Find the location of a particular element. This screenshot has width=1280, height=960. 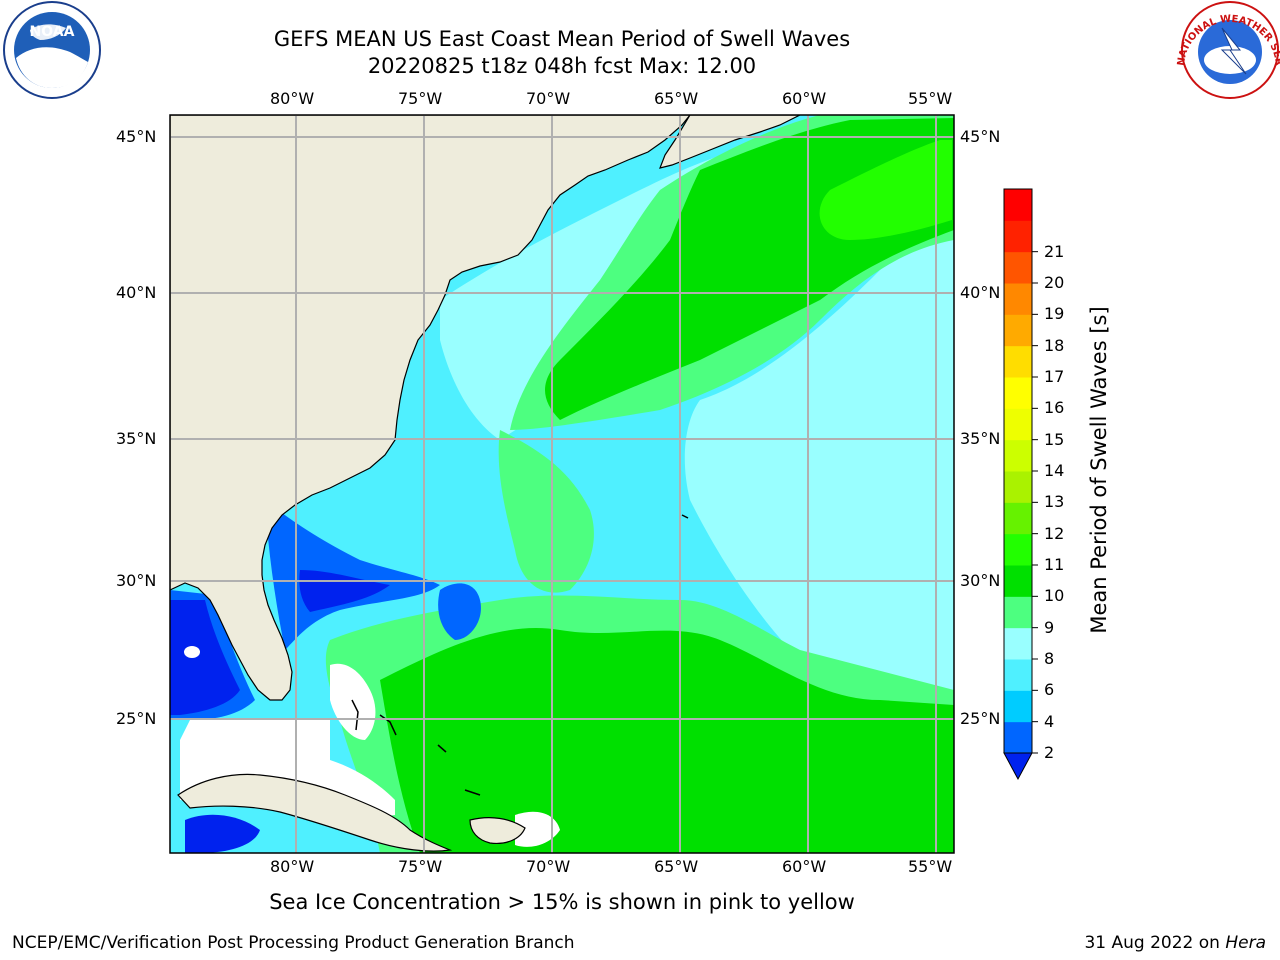

lon-label-top-55w: 55°W is located at coordinates (930, 98).